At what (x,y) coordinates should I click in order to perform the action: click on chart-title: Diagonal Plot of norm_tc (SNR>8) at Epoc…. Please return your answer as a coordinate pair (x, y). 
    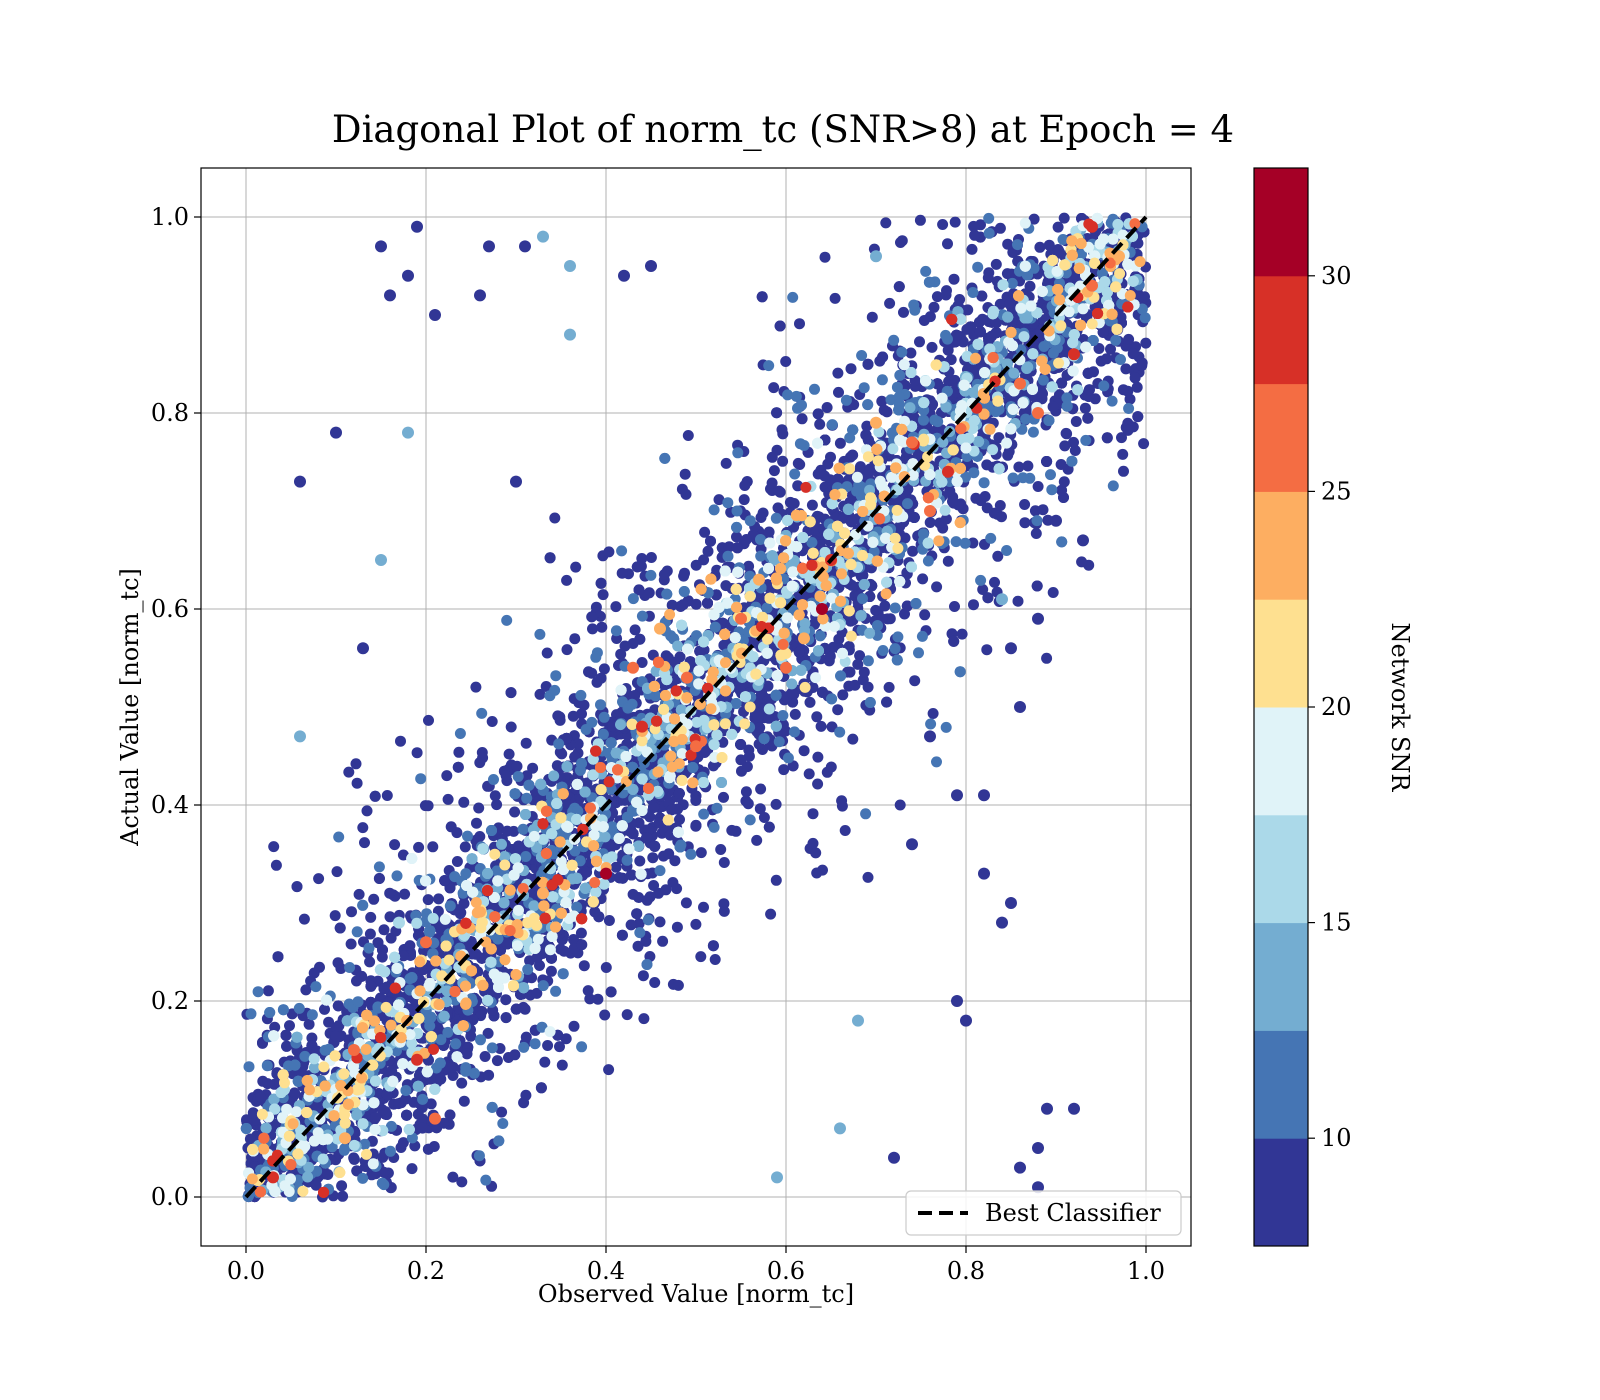
    Looking at the image, I should click on (783, 130).